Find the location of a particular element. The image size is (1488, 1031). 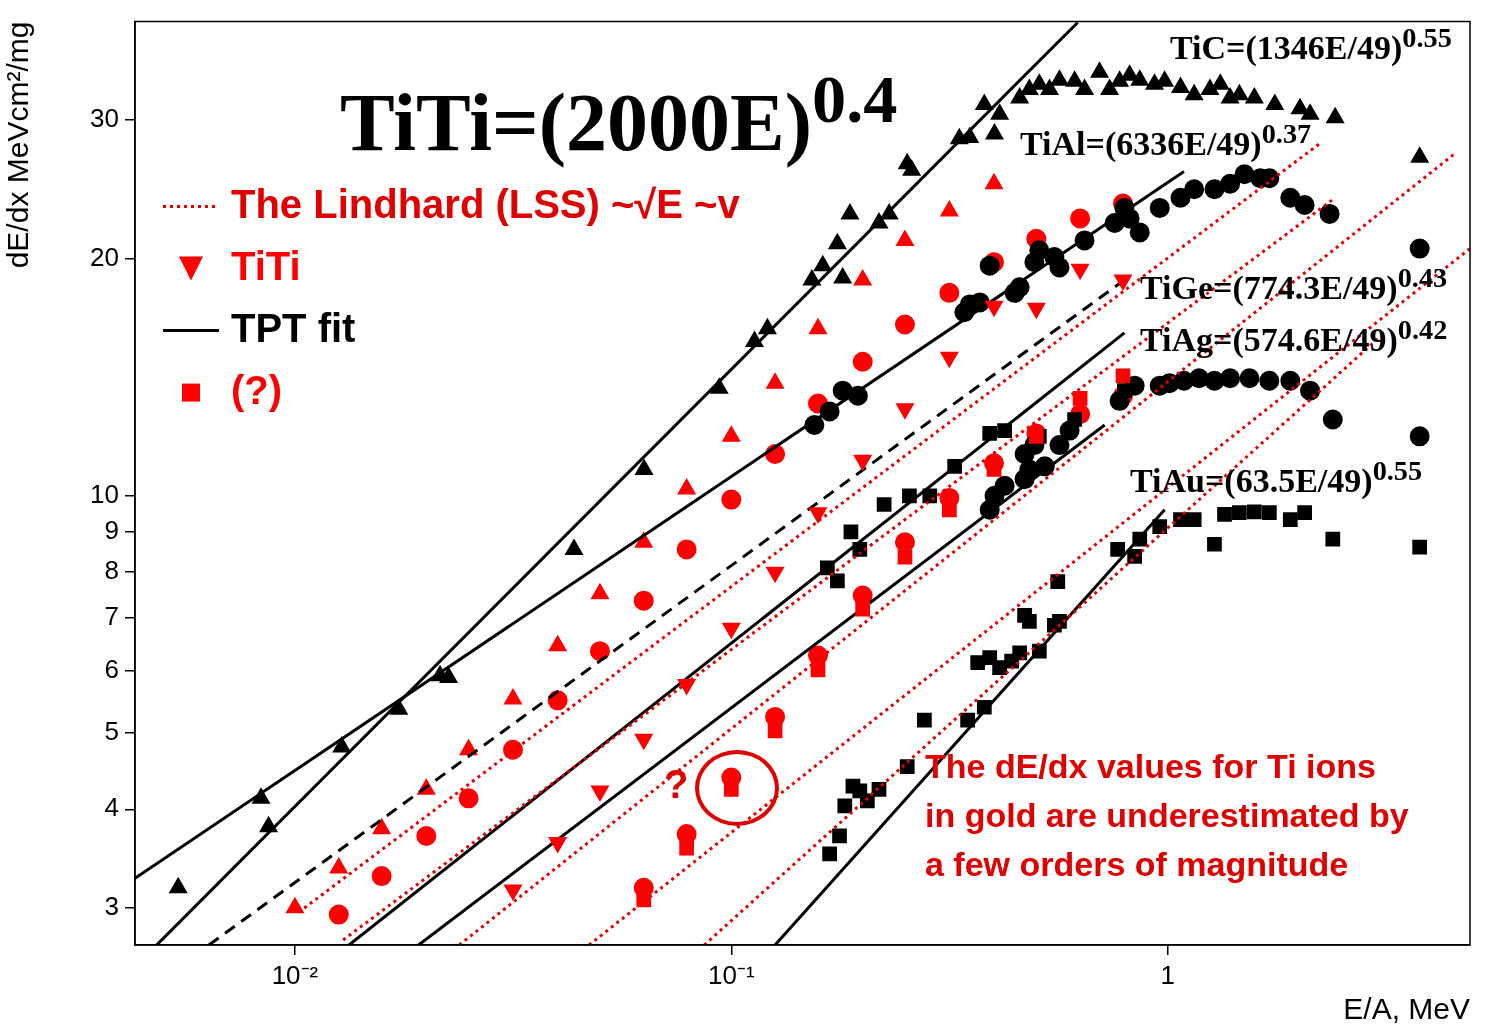

y-tick-label: 9 is located at coordinates (111, 530).